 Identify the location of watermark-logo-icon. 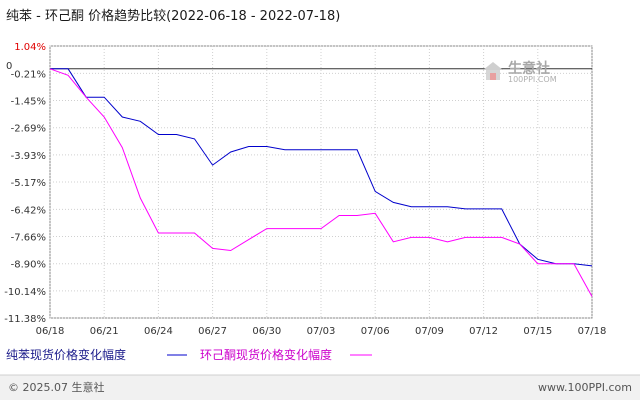
(493, 71).